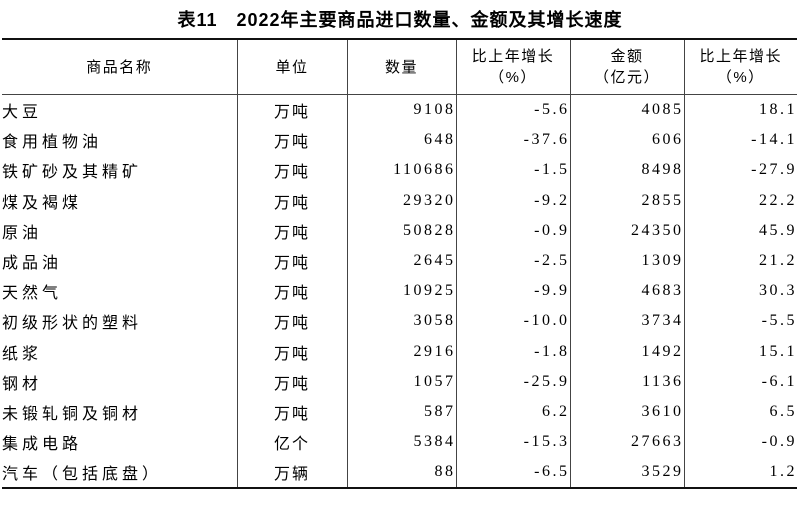 Image resolution: width=800 pixels, height=508 pixels. Describe the element at coordinates (512, 321) in the screenshot. I see `cell-quantity-growth: -10.0` at that location.